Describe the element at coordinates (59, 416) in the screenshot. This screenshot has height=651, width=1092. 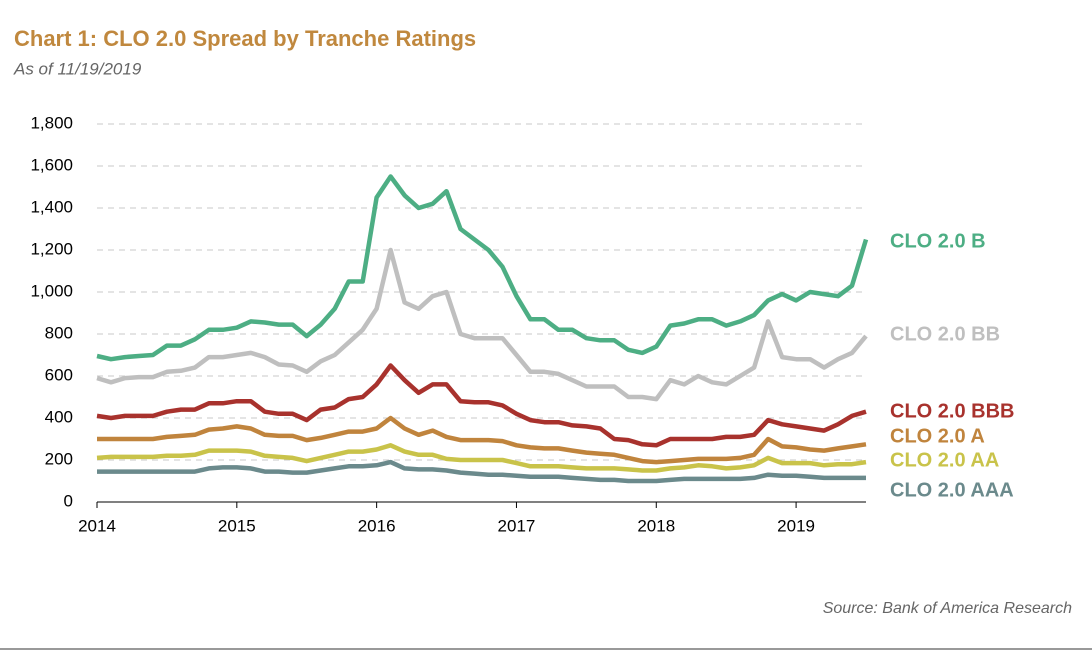
I see `y-tick-label: 400` at that location.